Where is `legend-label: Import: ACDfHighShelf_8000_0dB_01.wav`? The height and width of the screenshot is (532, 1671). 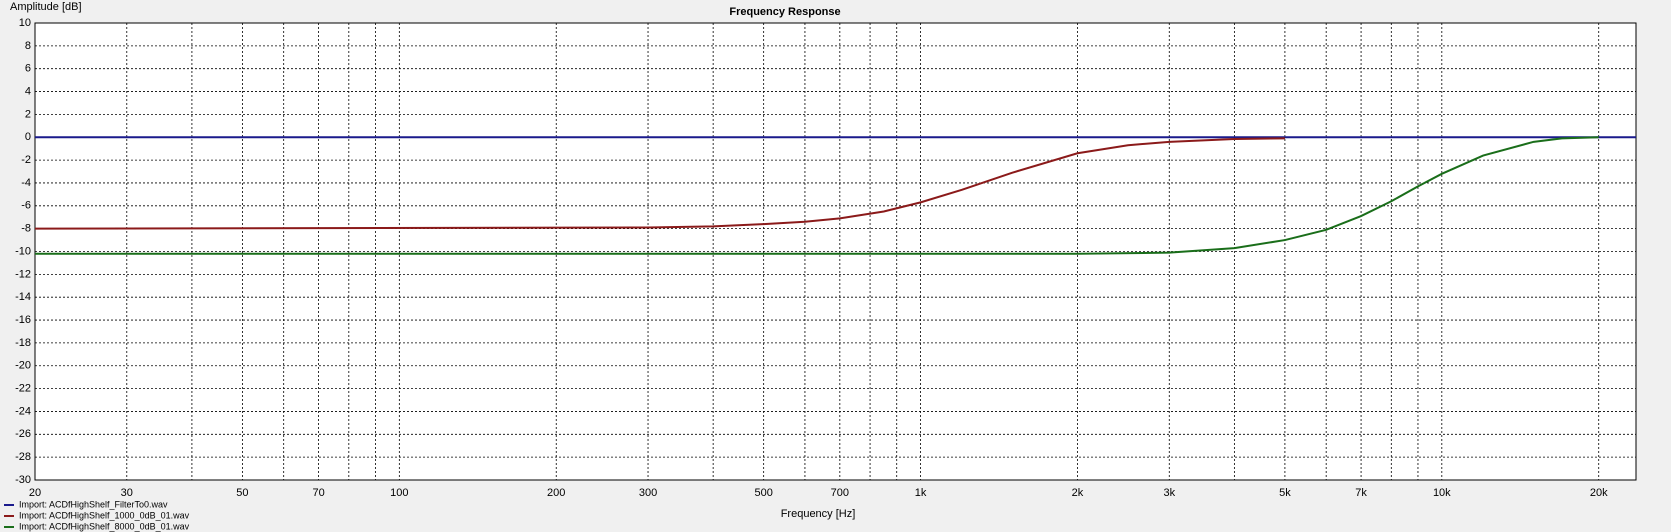 legend-label: Import: ACDfHighShelf_8000_0dB_01.wav is located at coordinates (104, 526).